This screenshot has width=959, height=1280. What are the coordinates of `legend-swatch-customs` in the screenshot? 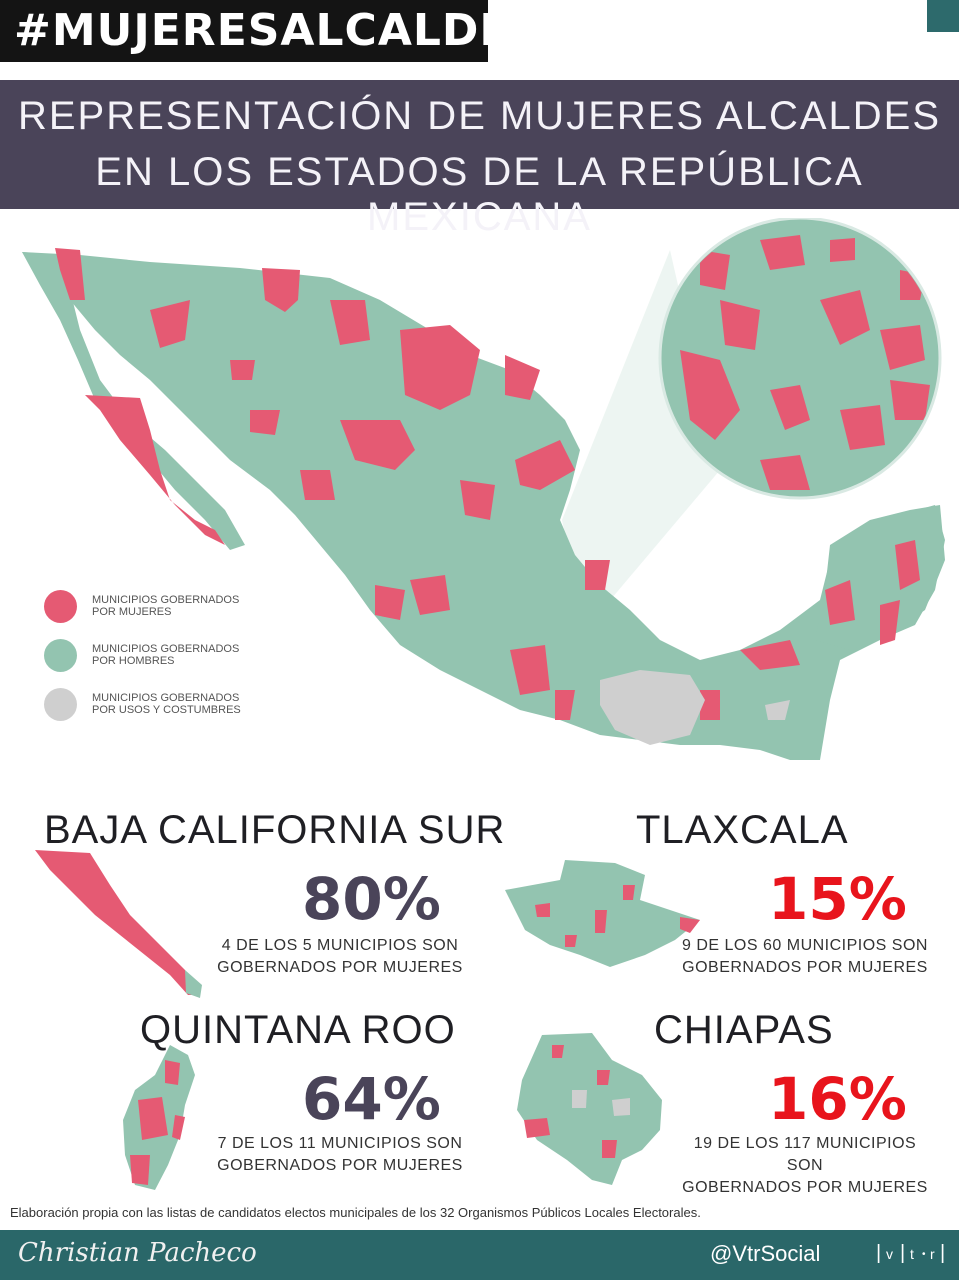 It's located at (60, 704).